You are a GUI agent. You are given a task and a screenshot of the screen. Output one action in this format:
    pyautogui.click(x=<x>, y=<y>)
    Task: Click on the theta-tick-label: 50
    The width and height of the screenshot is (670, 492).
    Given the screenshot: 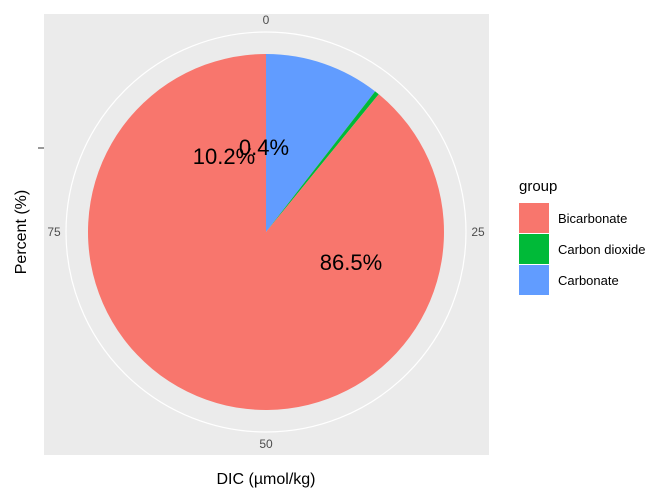 What is the action you would take?
    pyautogui.click(x=266, y=444)
    